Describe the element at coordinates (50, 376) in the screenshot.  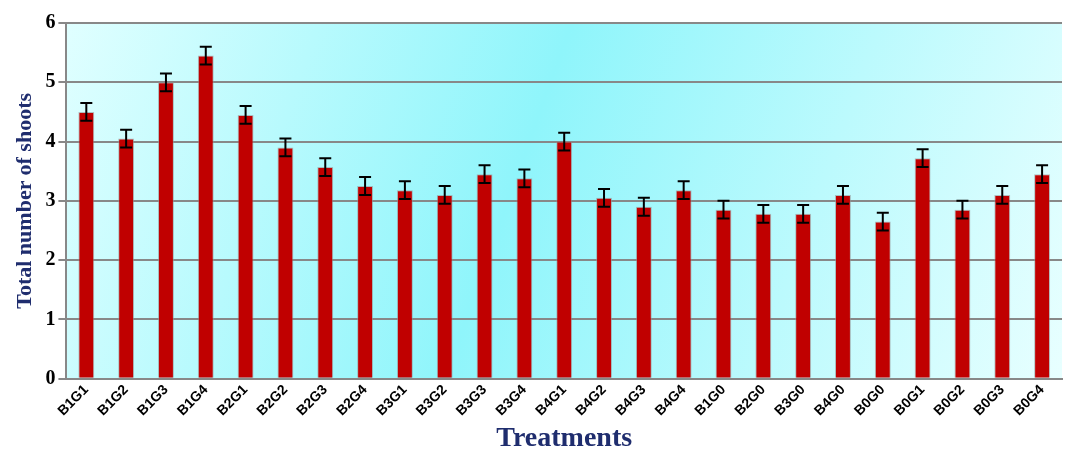
I see `y-tick-label: 0` at that location.